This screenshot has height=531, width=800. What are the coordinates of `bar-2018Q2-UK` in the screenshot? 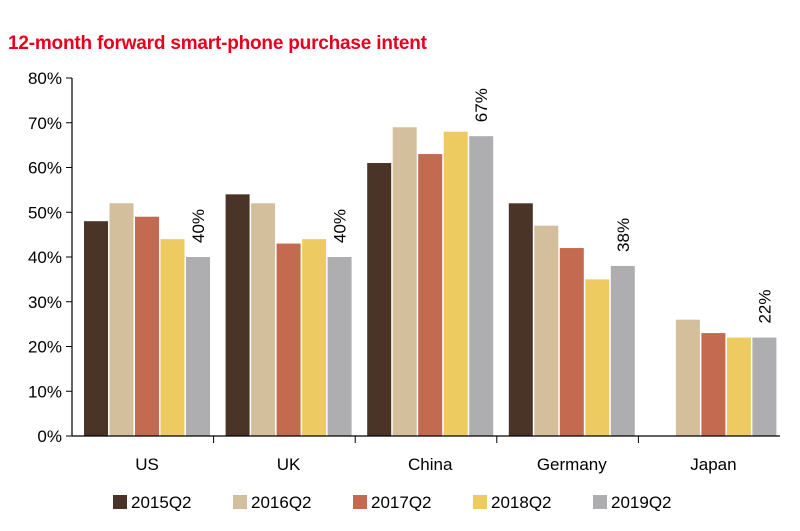 It's located at (314, 337).